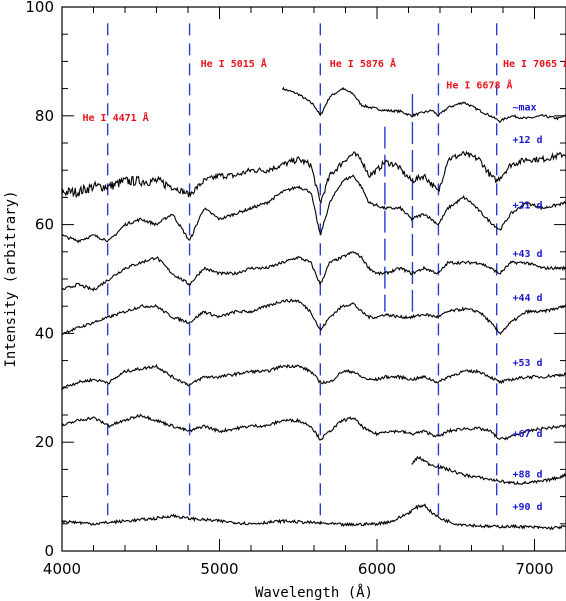 The image size is (566, 601). What do you see at coordinates (219, 569) in the screenshot?
I see `x-tick-label: 5000` at bounding box center [219, 569].